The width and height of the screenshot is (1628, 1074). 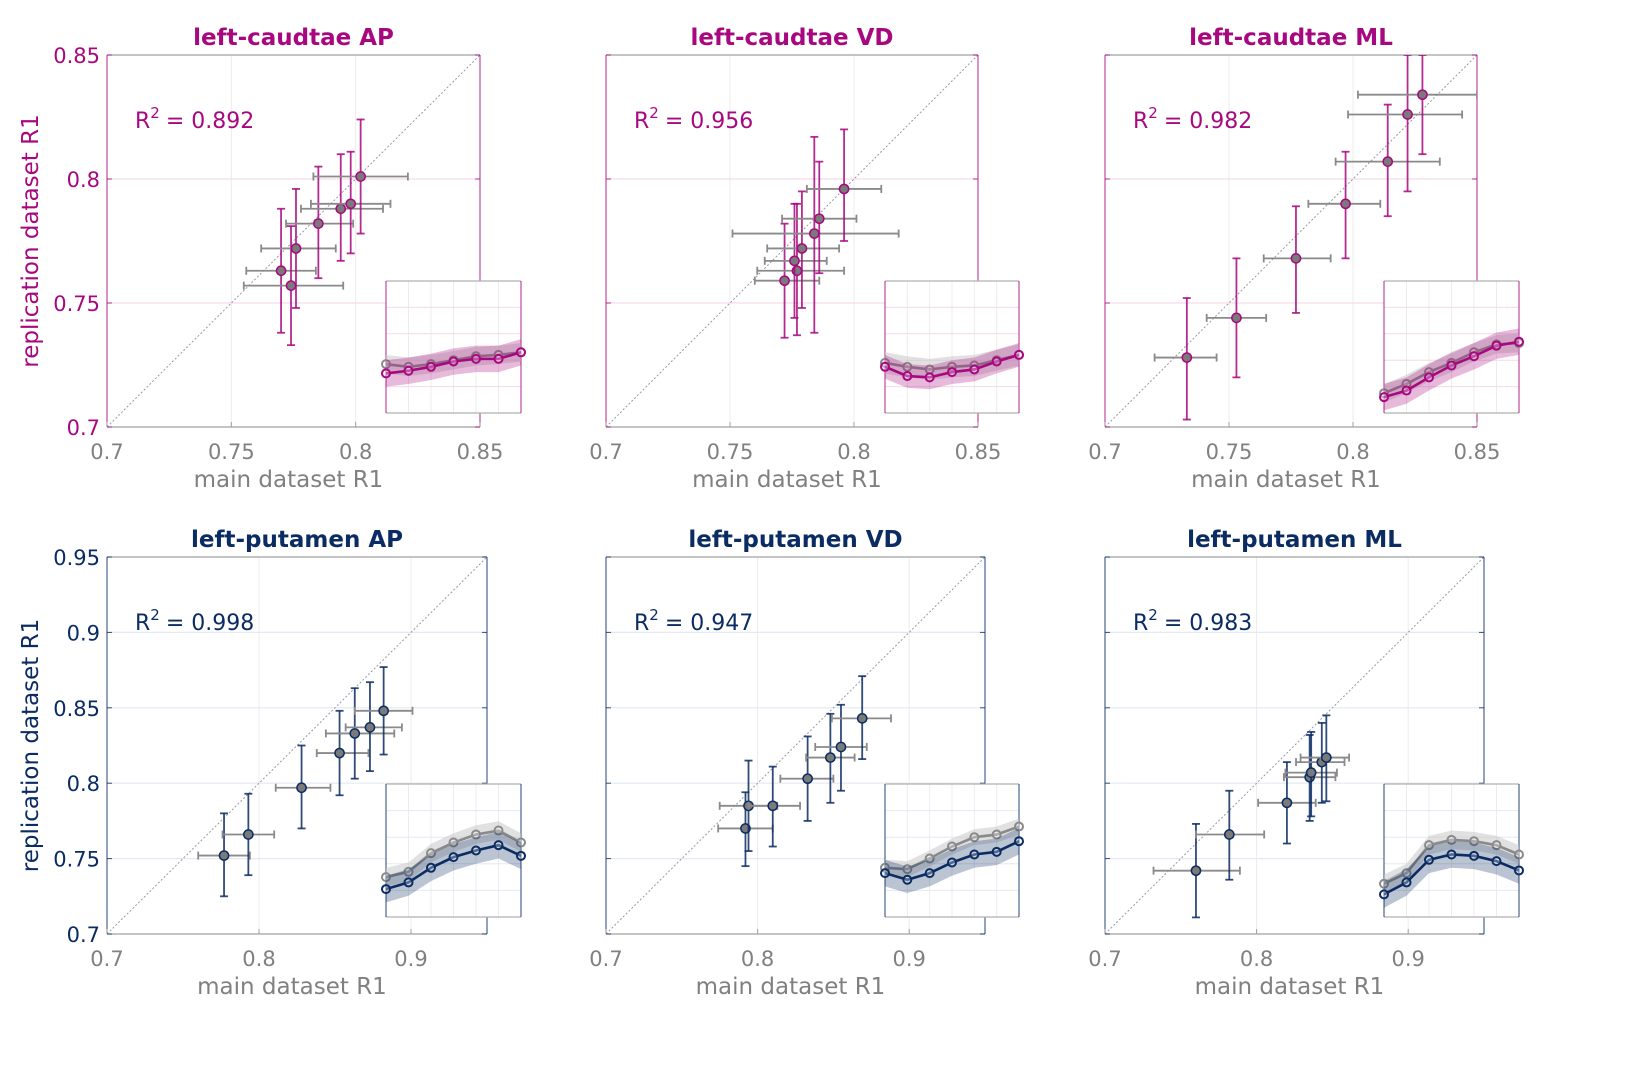 I want to click on x-tick-label: 0.9, so click(x=908, y=959).